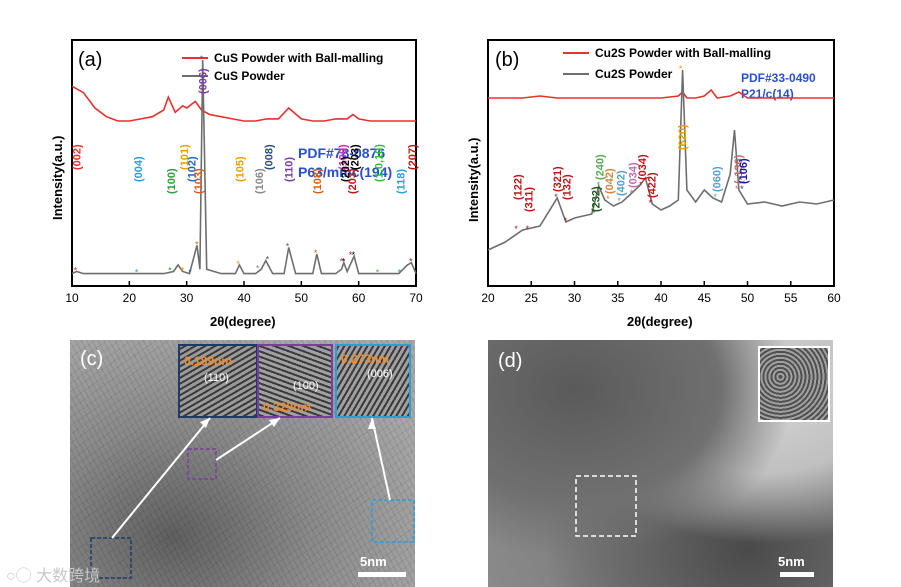  What do you see at coordinates (199, 181) in the screenshot?
I see `peak-label-a-5: (103)` at bounding box center [199, 181].